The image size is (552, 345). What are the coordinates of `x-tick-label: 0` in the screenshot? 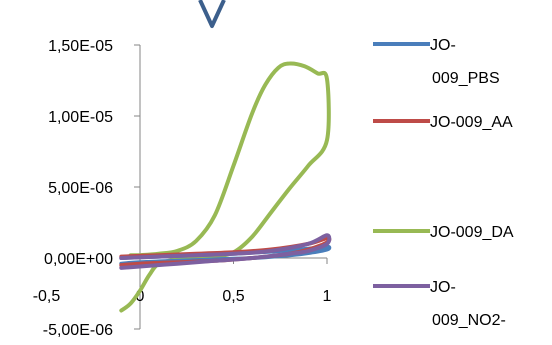 It's located at (140, 296).